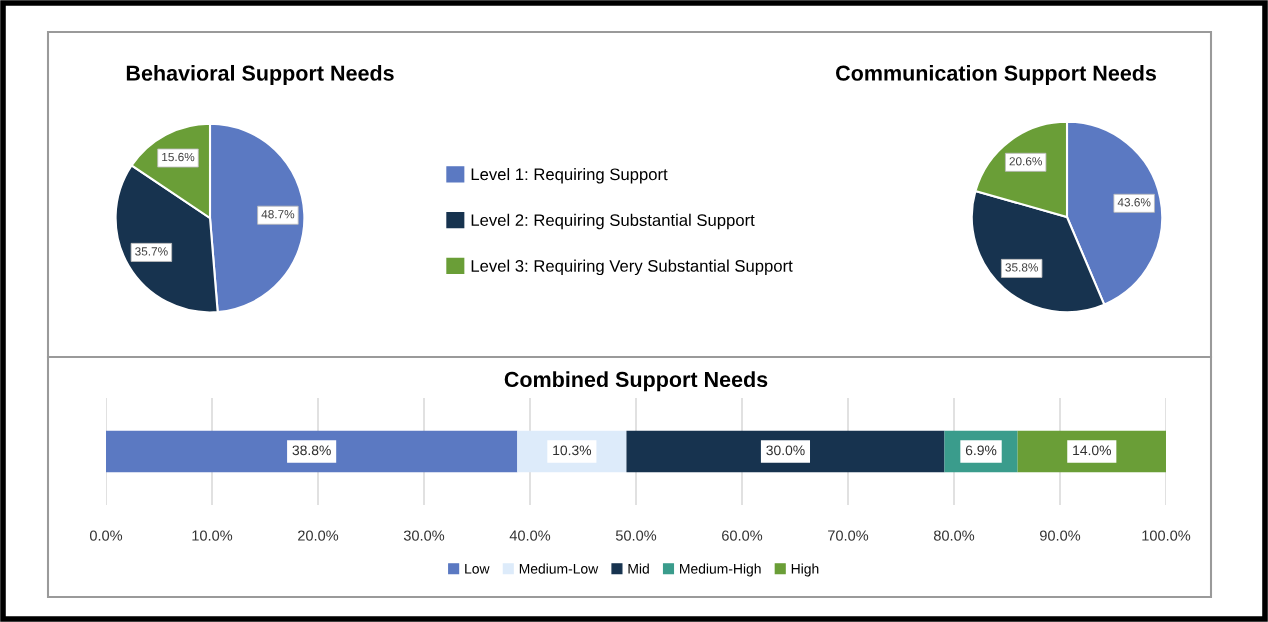 The width and height of the screenshot is (1268, 622). Describe the element at coordinates (636, 381) in the screenshot. I see `chart-title: Combined Support Needs` at that location.